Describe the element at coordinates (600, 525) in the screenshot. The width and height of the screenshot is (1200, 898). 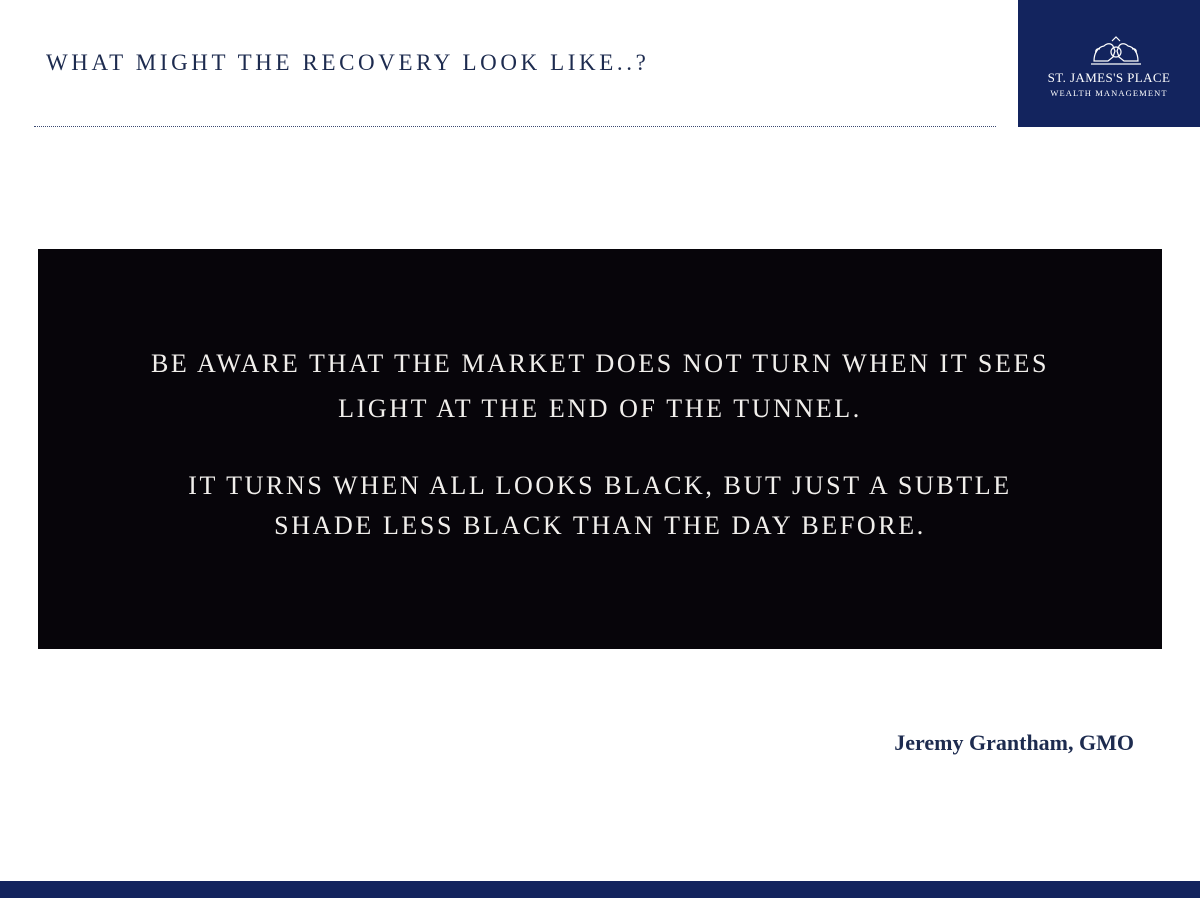
I see `quote-line: SHADE LESS BLACK THAN THE DAY BEFORE.` at that location.